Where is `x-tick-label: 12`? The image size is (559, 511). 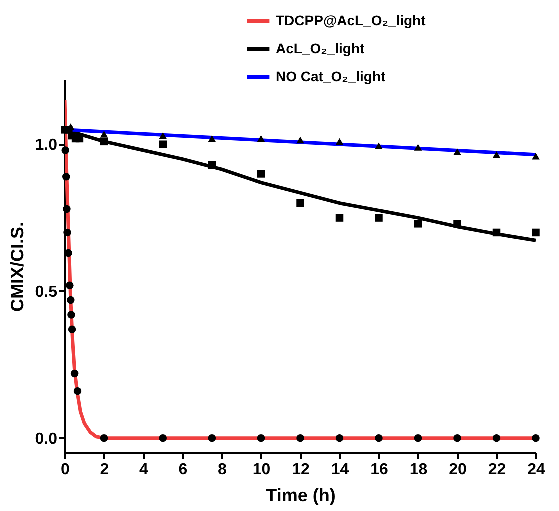 x-tick-label: 12 is located at coordinates (301, 470).